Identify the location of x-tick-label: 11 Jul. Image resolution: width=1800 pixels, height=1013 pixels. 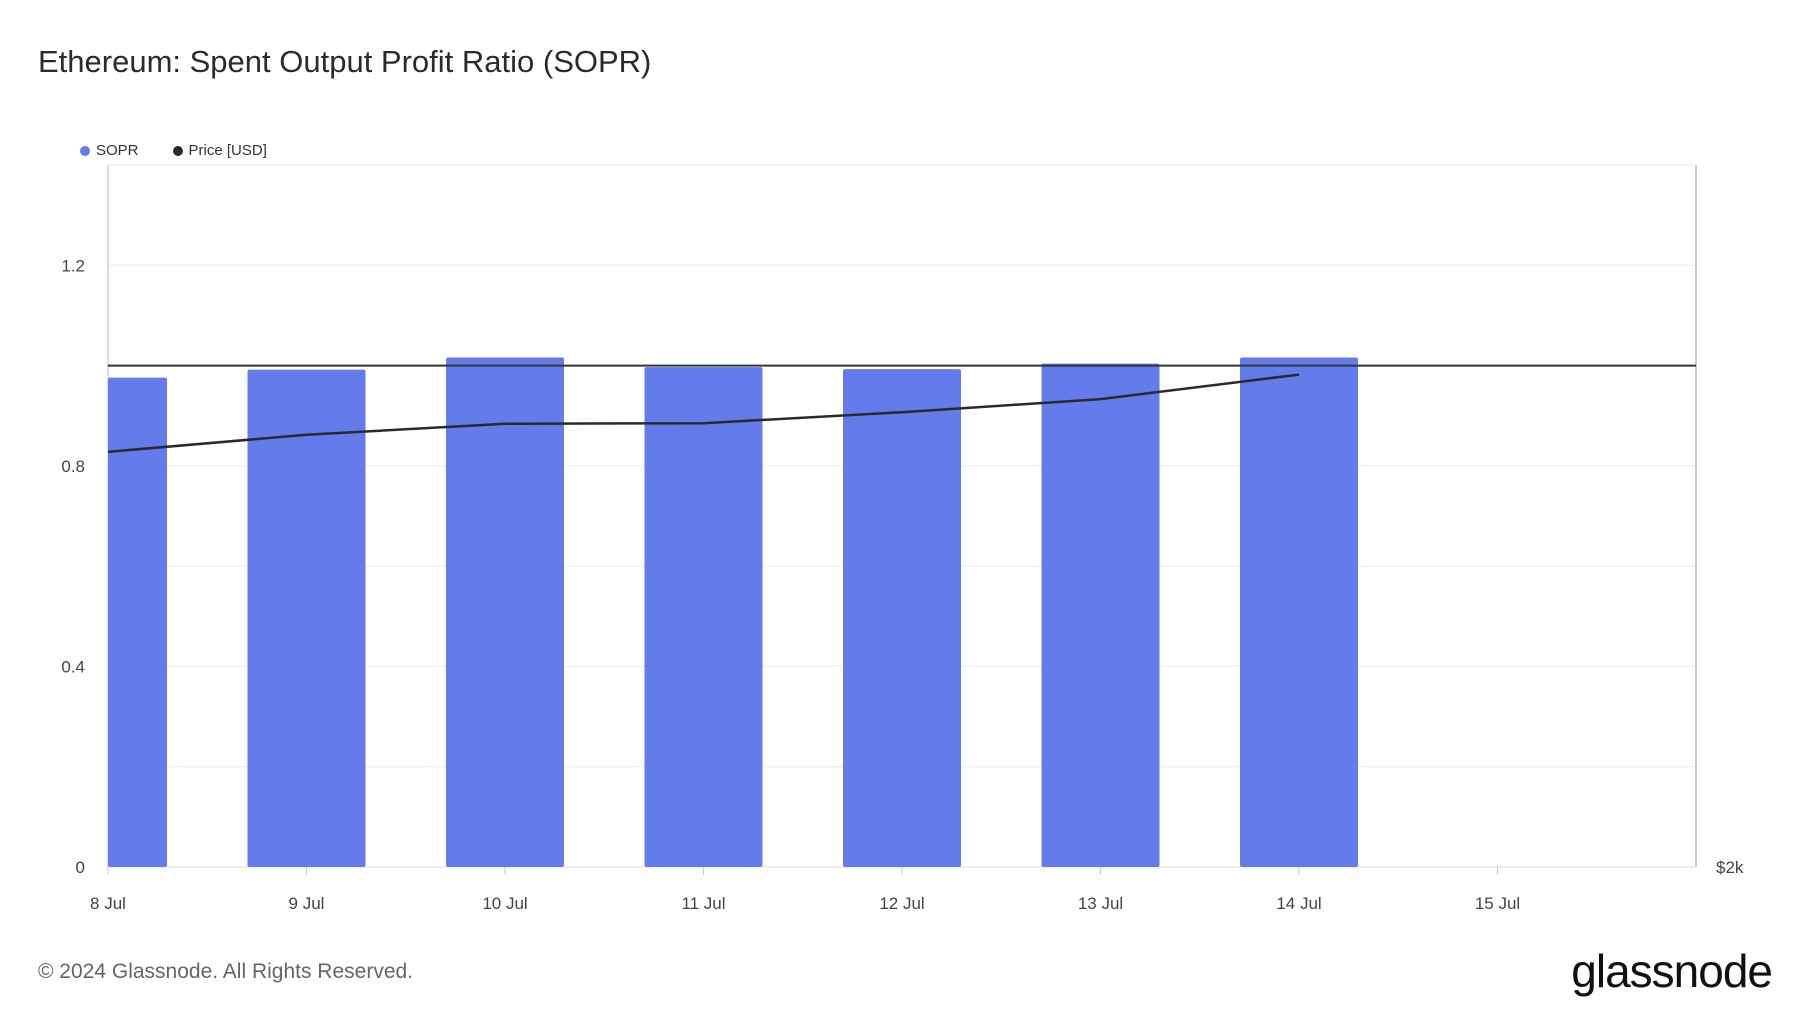
(703, 903).